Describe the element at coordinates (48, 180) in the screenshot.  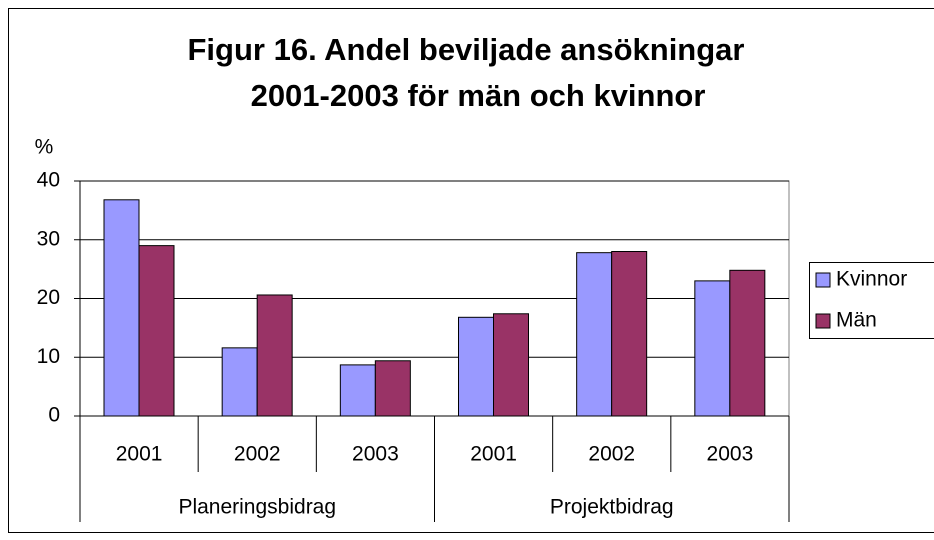
I see `y-tick-label: 40` at that location.